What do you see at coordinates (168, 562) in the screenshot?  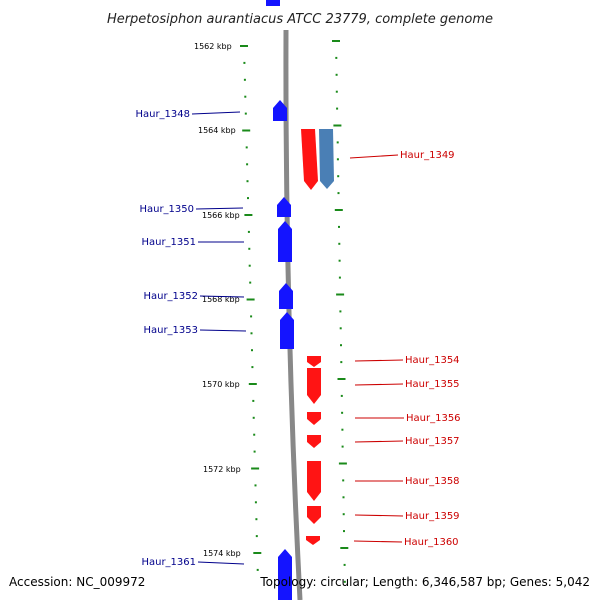 I see `gene-label-haur-1361: Haur_1361` at bounding box center [168, 562].